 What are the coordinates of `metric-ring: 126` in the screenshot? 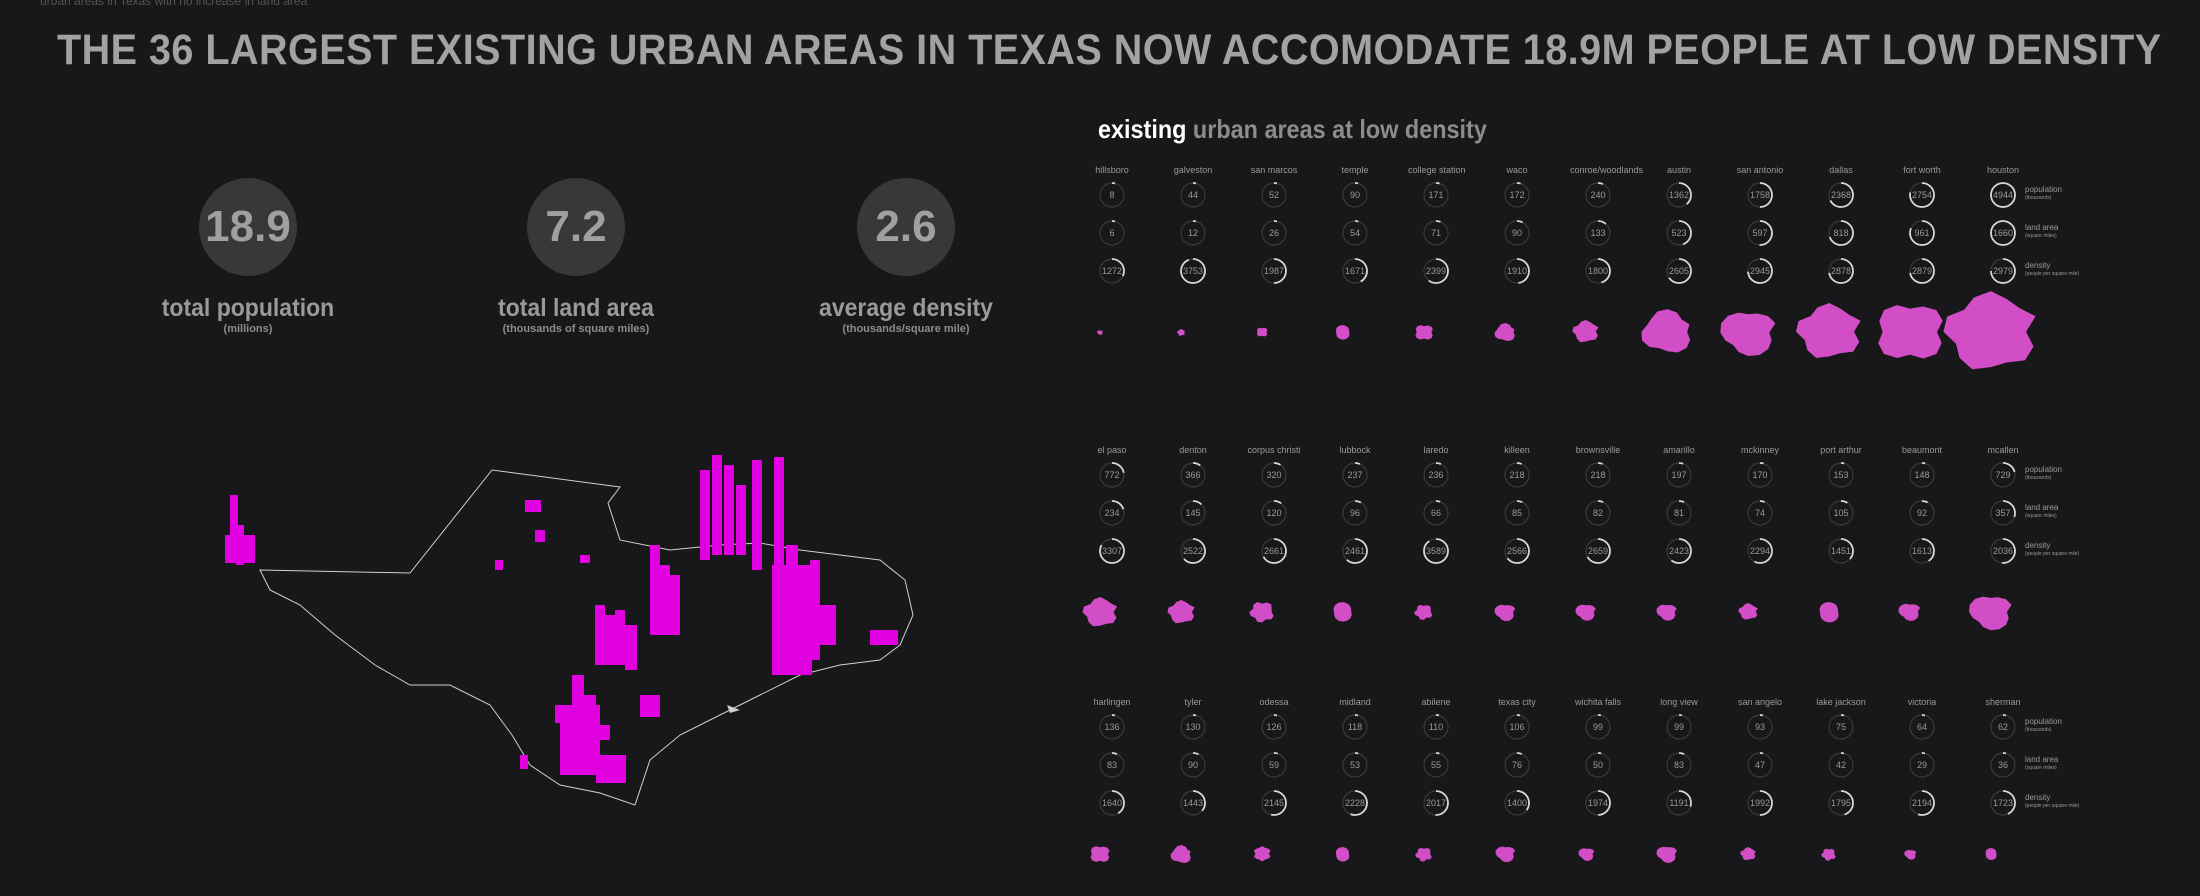 It's located at (1274, 727).